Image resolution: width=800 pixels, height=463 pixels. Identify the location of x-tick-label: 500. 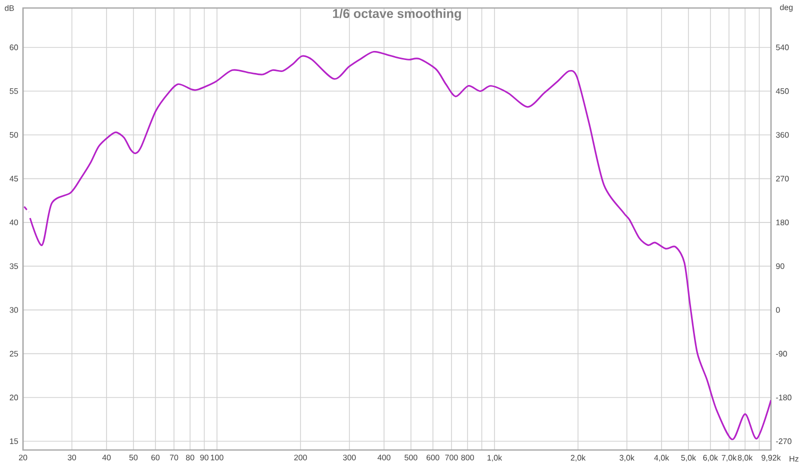
(411, 457).